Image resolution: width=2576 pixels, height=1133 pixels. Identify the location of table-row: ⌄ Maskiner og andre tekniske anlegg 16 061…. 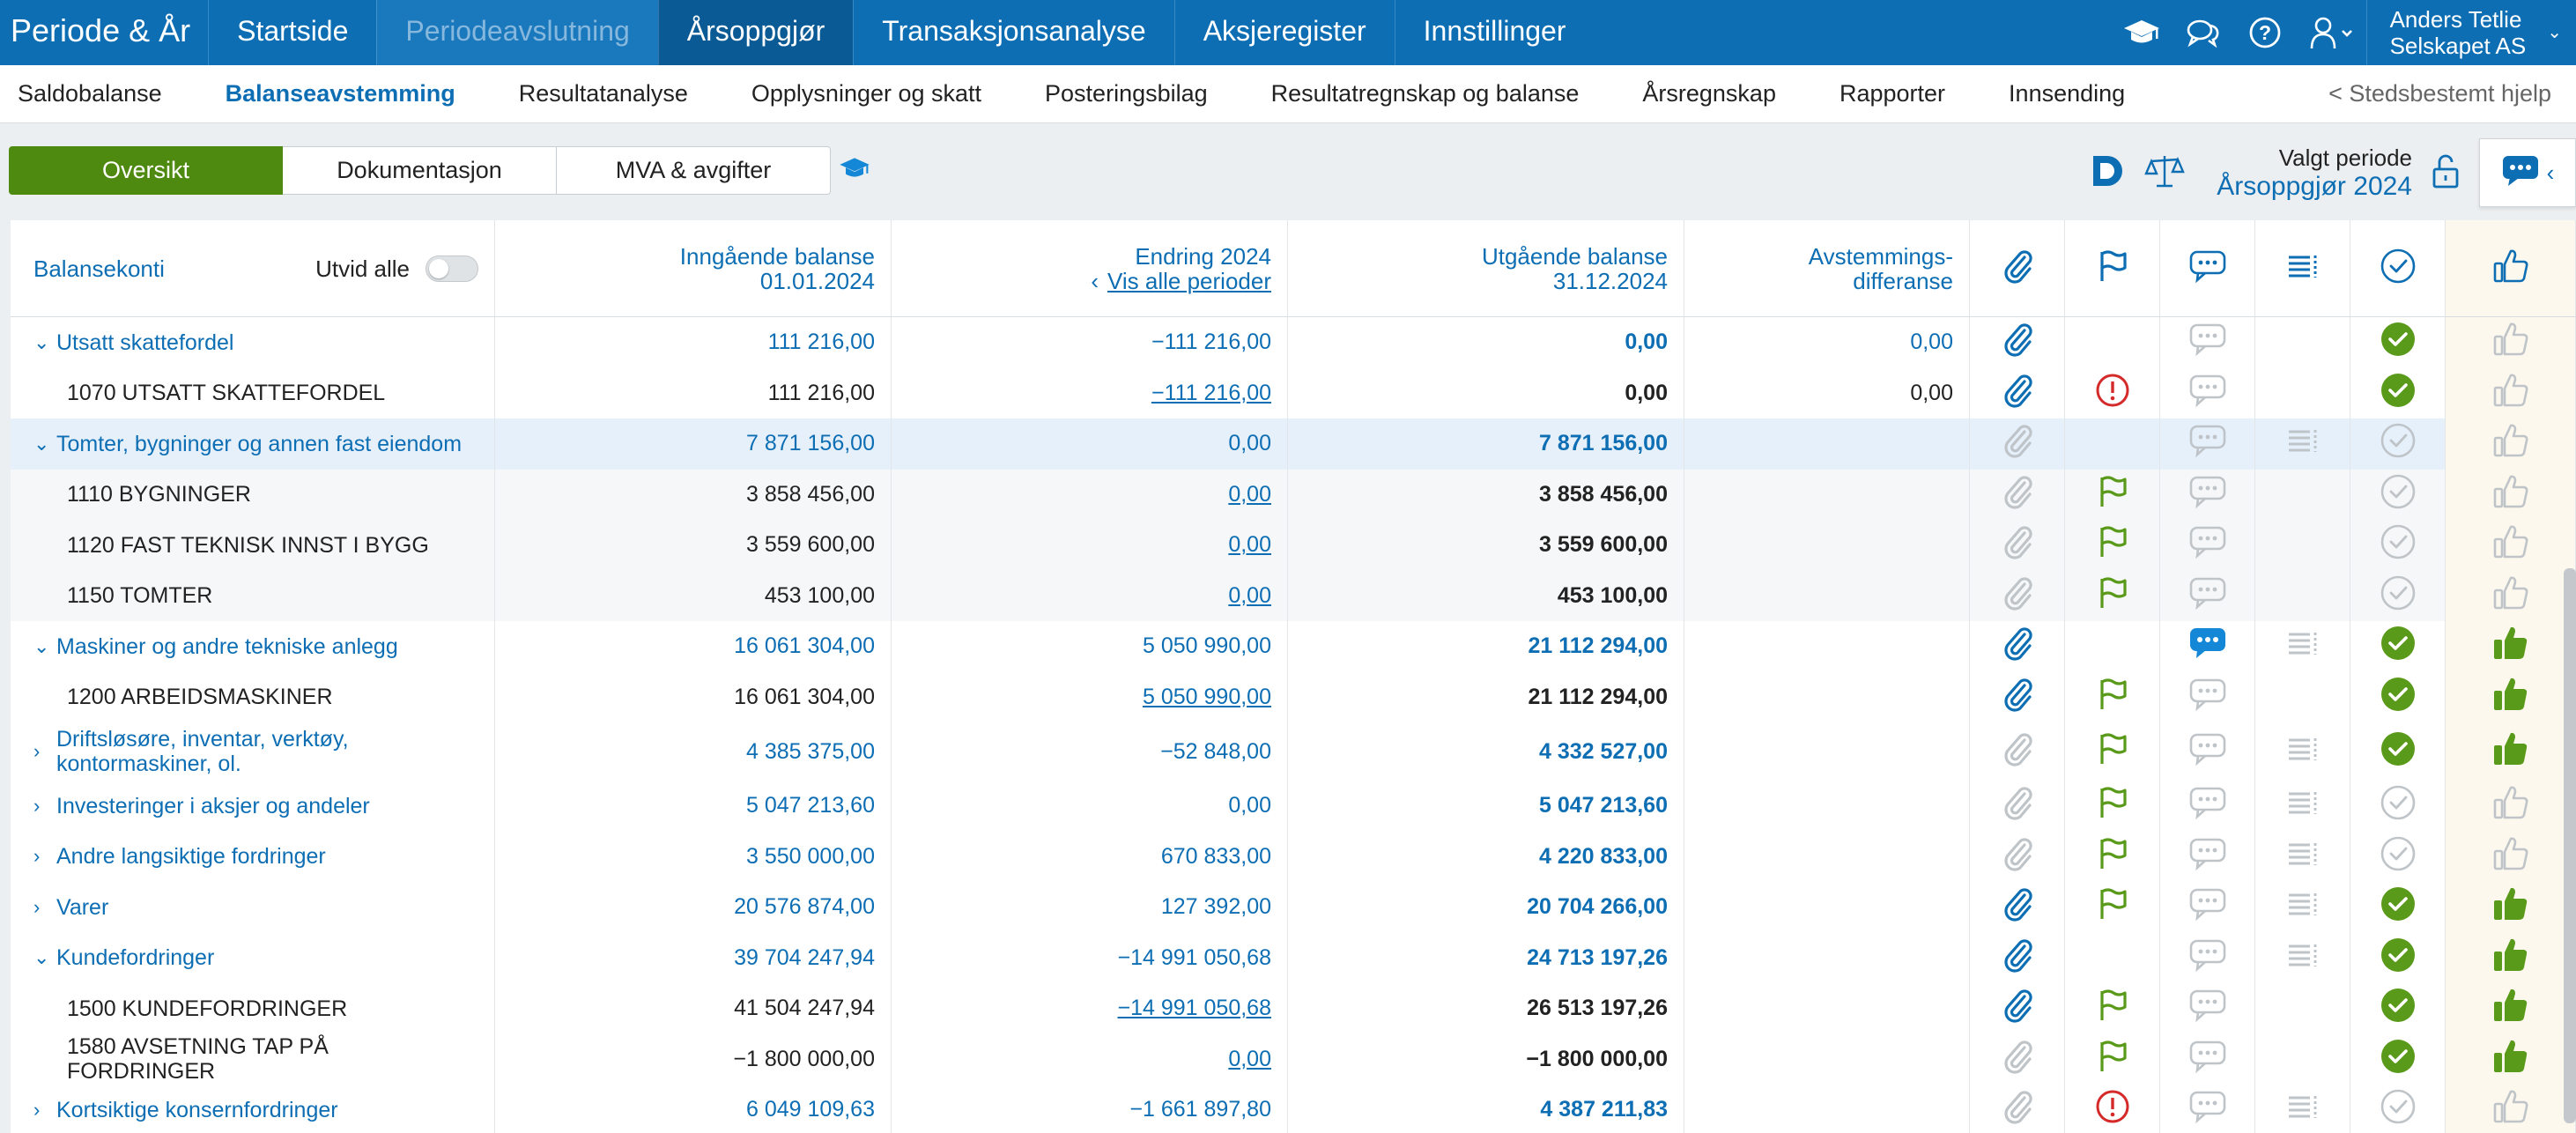
(1294, 646).